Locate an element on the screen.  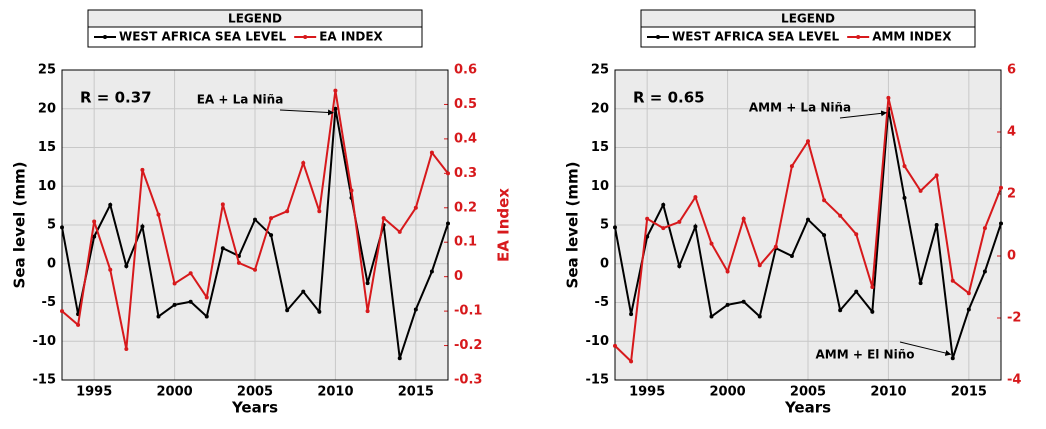
legend-label: WEST AFRICA SEA LEVEL is located at coordinates (756, 37).